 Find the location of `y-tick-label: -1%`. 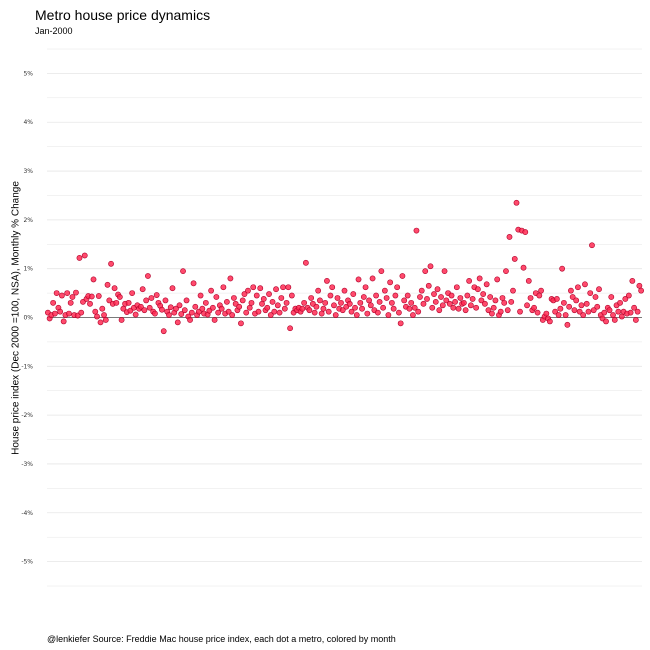

y-tick-label: -1% is located at coordinates (27, 366).